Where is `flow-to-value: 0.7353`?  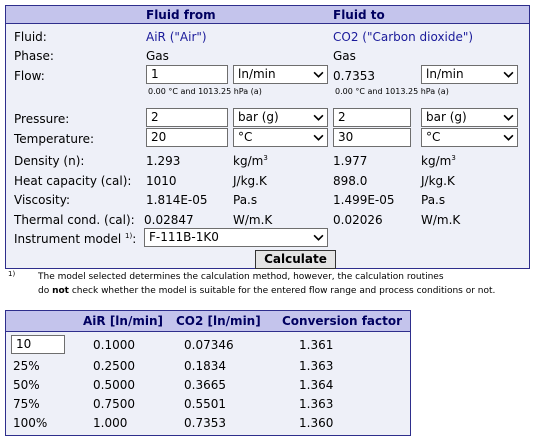
flow-to-value: 0.7353 is located at coordinates (354, 76).